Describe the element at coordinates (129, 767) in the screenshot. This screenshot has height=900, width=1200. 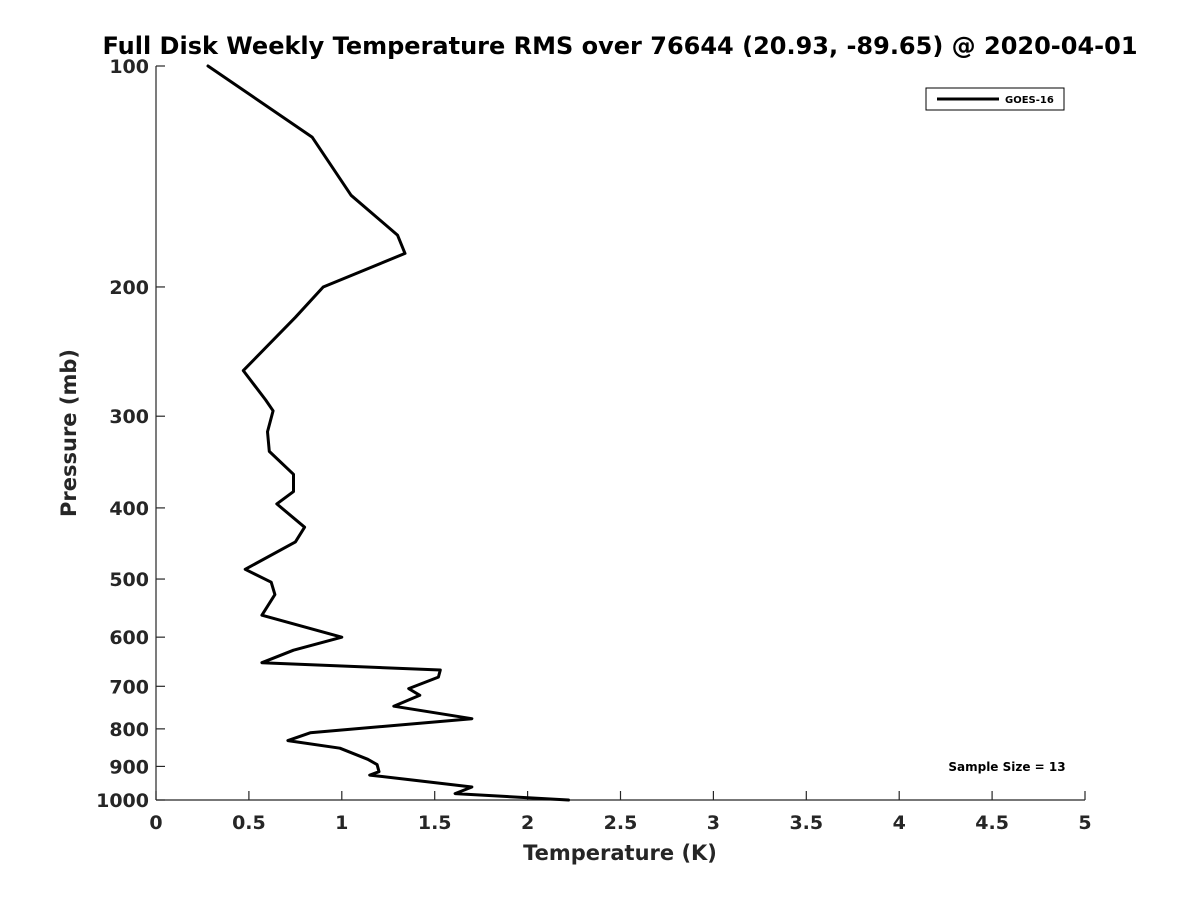
I see `y-tick-label: 900` at that location.